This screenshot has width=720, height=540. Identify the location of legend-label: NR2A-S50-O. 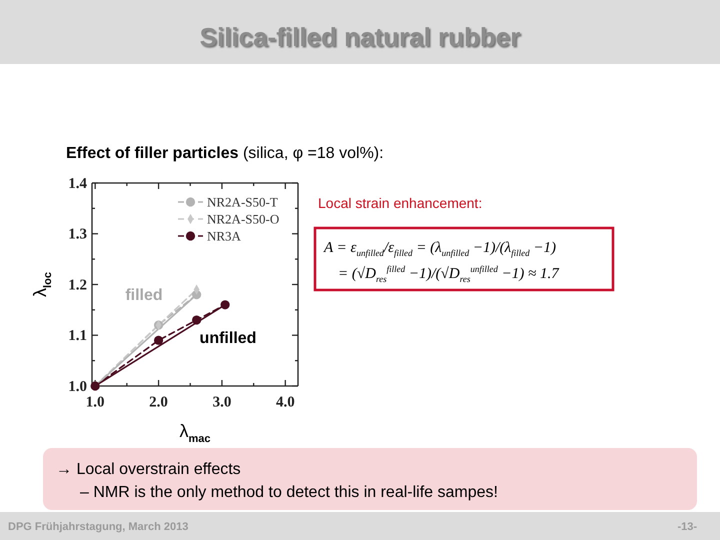
(243, 219).